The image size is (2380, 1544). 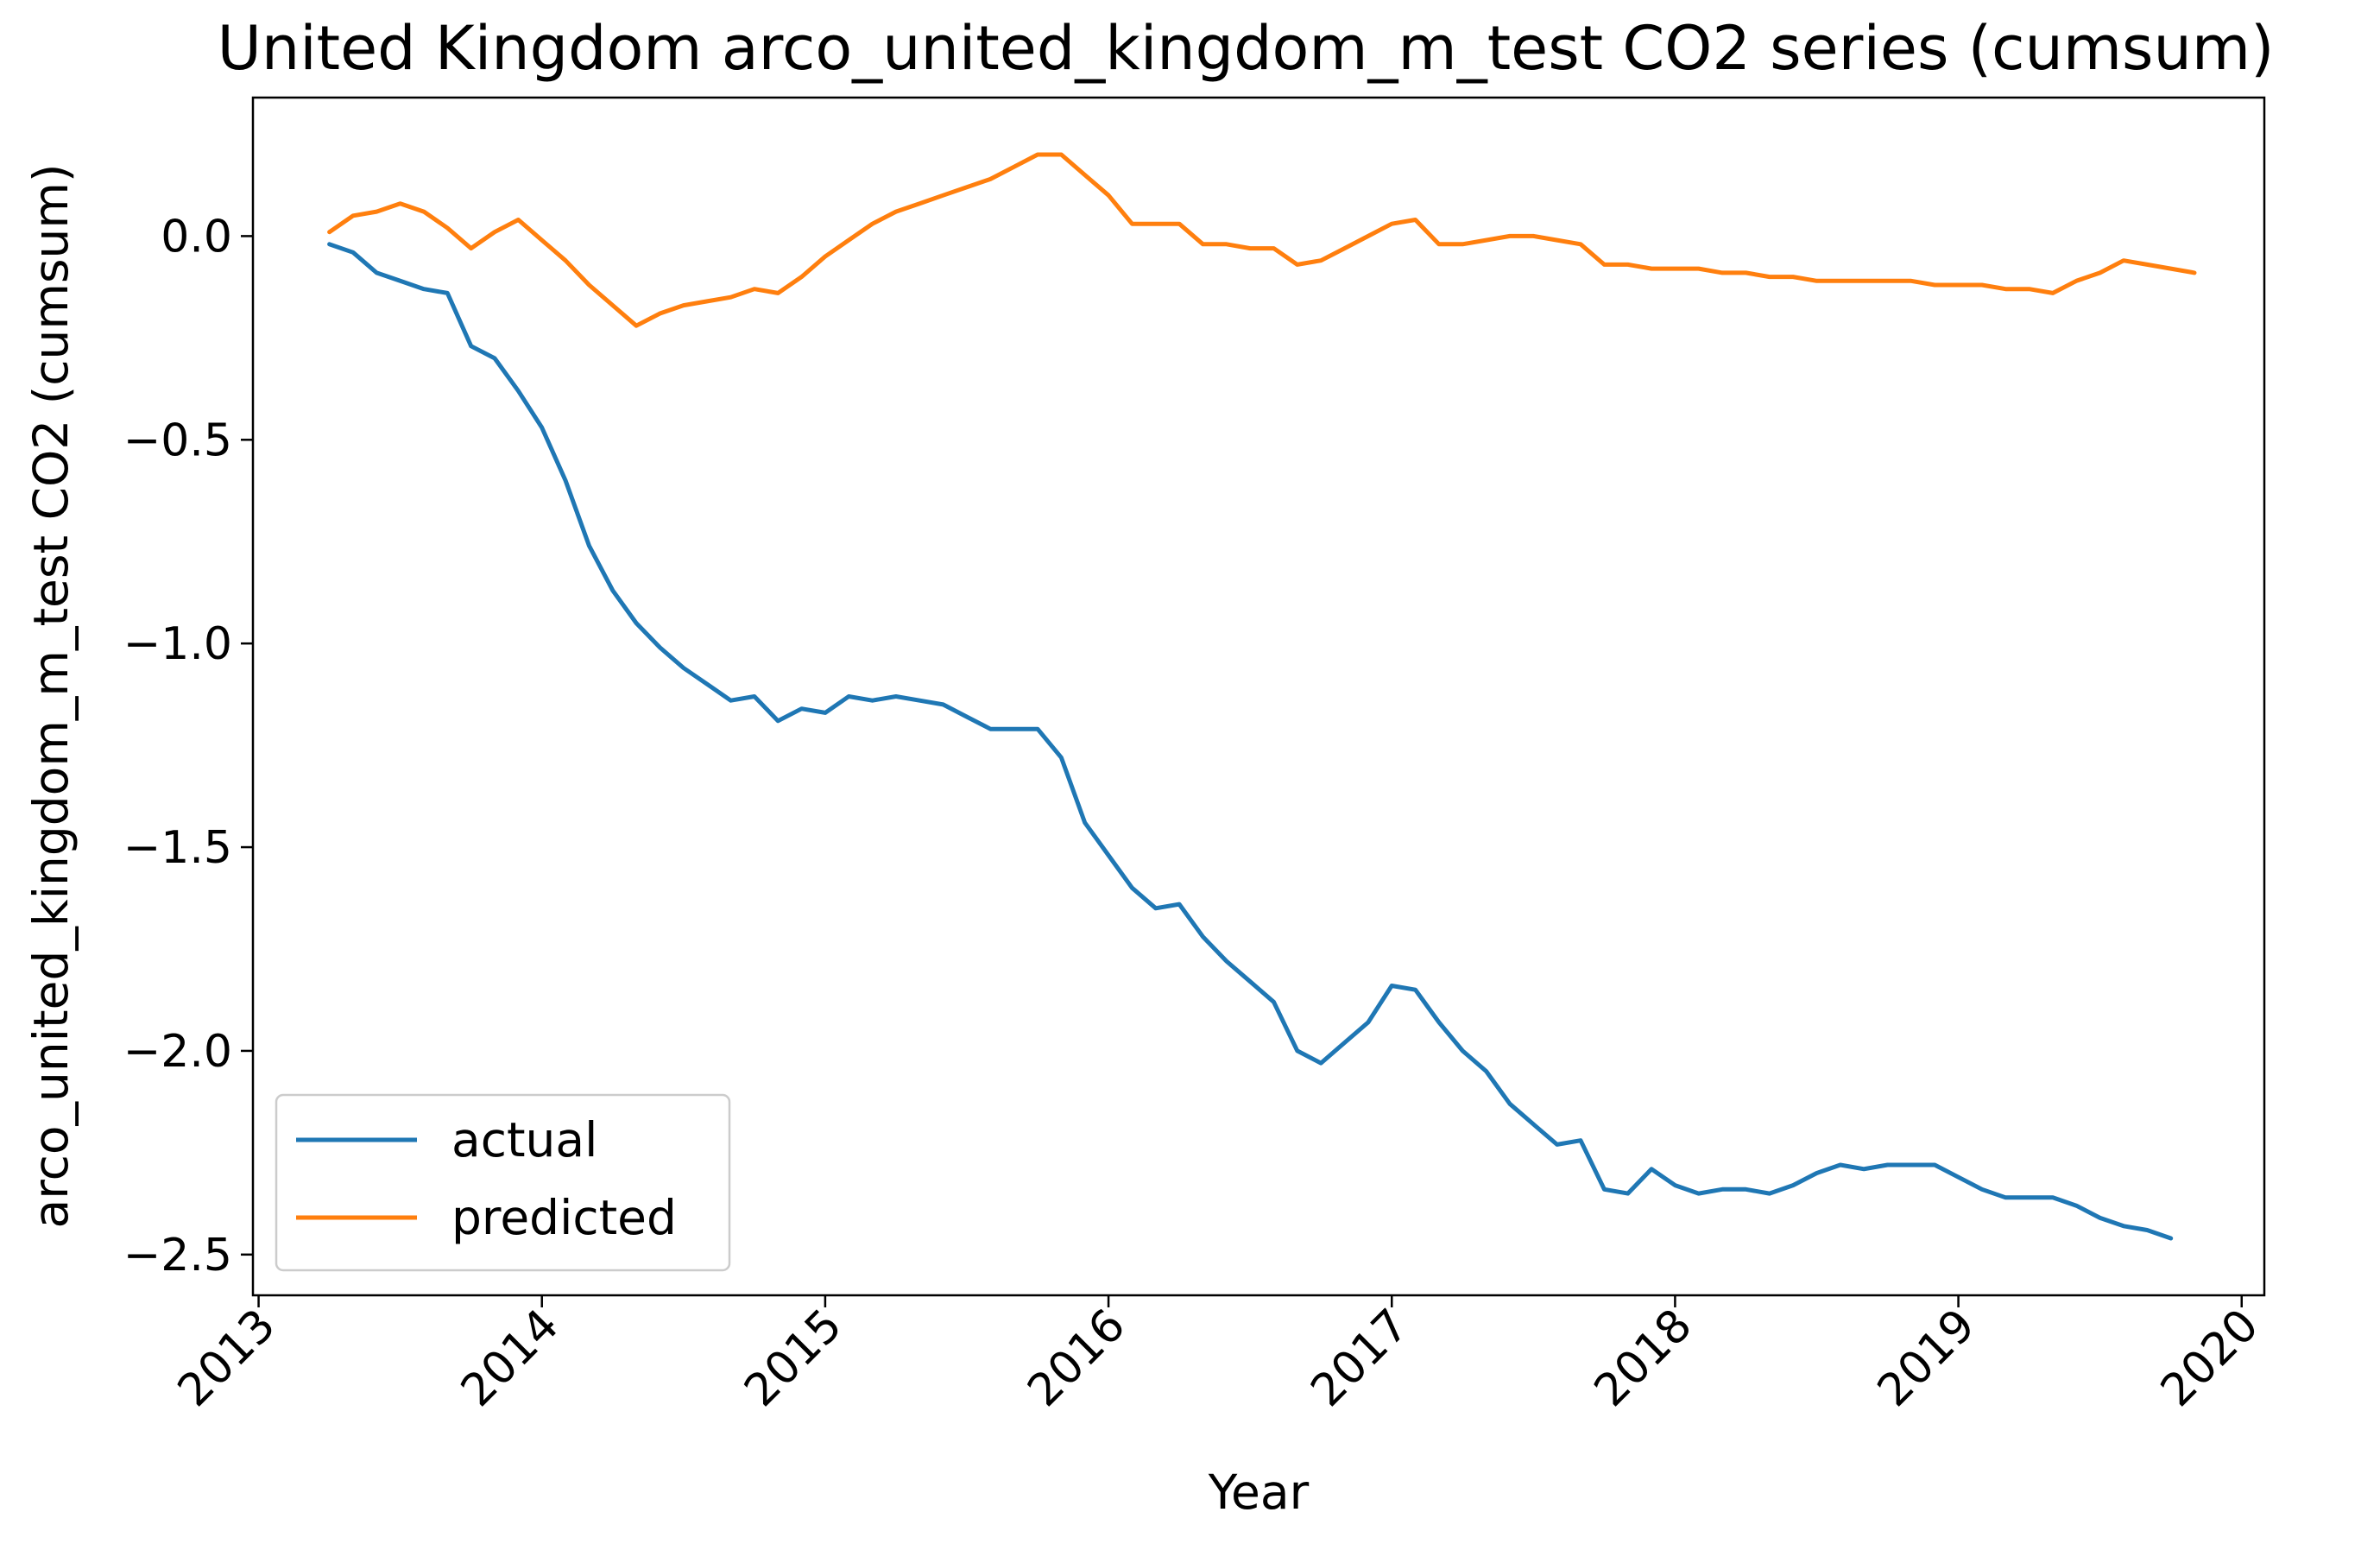 I want to click on y-tick-label: −2.5, so click(x=178, y=1255).